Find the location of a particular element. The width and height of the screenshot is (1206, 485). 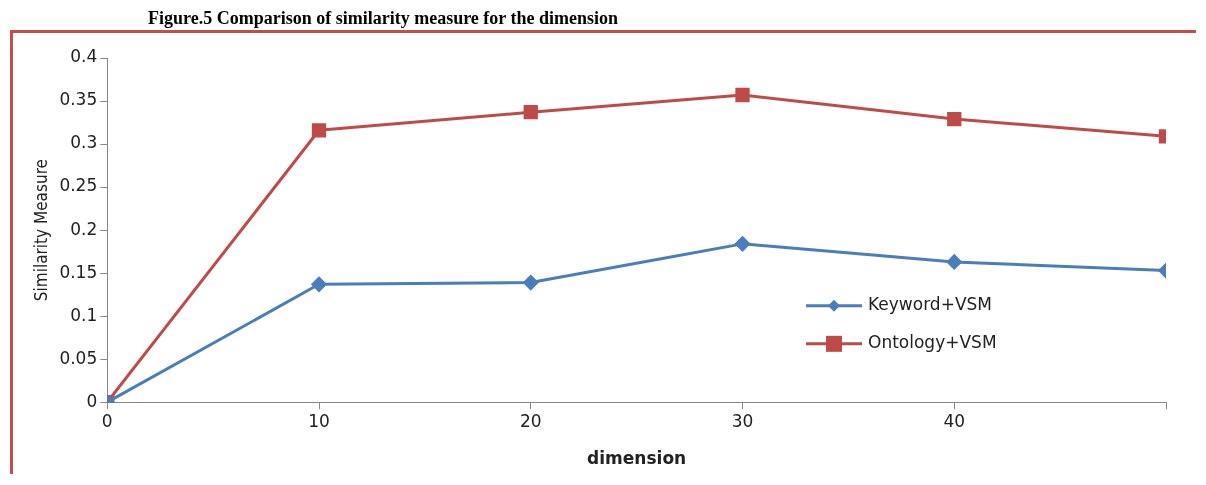

y-tick-label: 0.25 is located at coordinates (78, 185).